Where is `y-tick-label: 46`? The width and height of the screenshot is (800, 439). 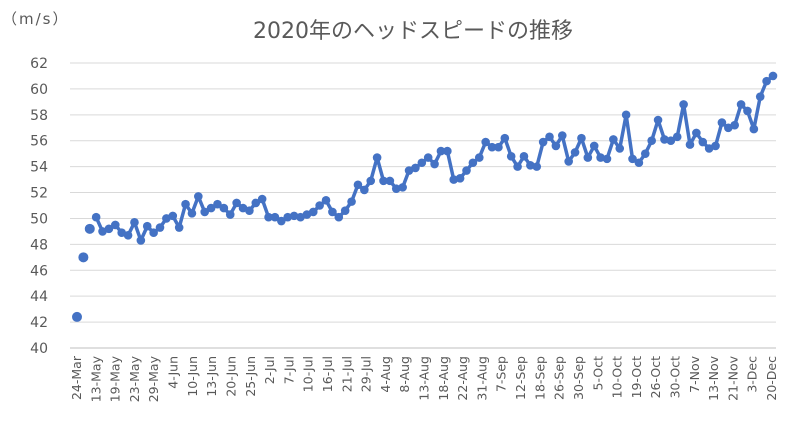 y-tick-label: 46 is located at coordinates (39, 271).